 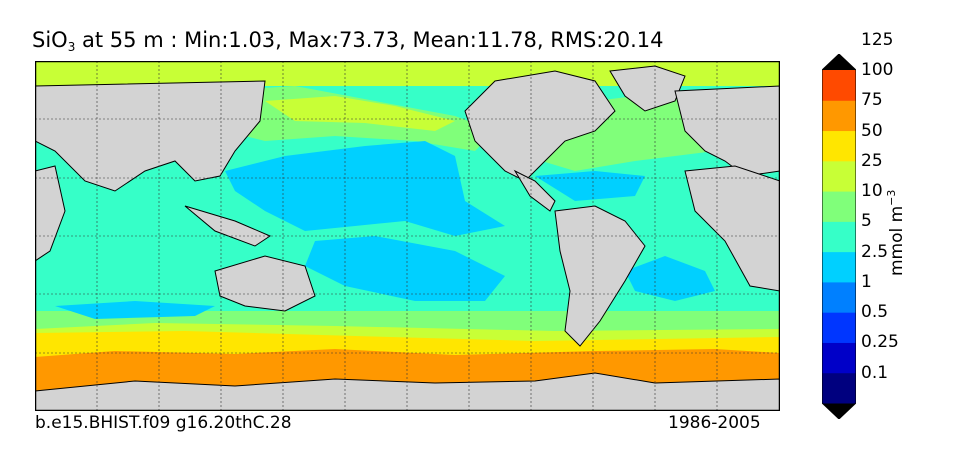 I want to click on australia-land, so click(x=265, y=283).